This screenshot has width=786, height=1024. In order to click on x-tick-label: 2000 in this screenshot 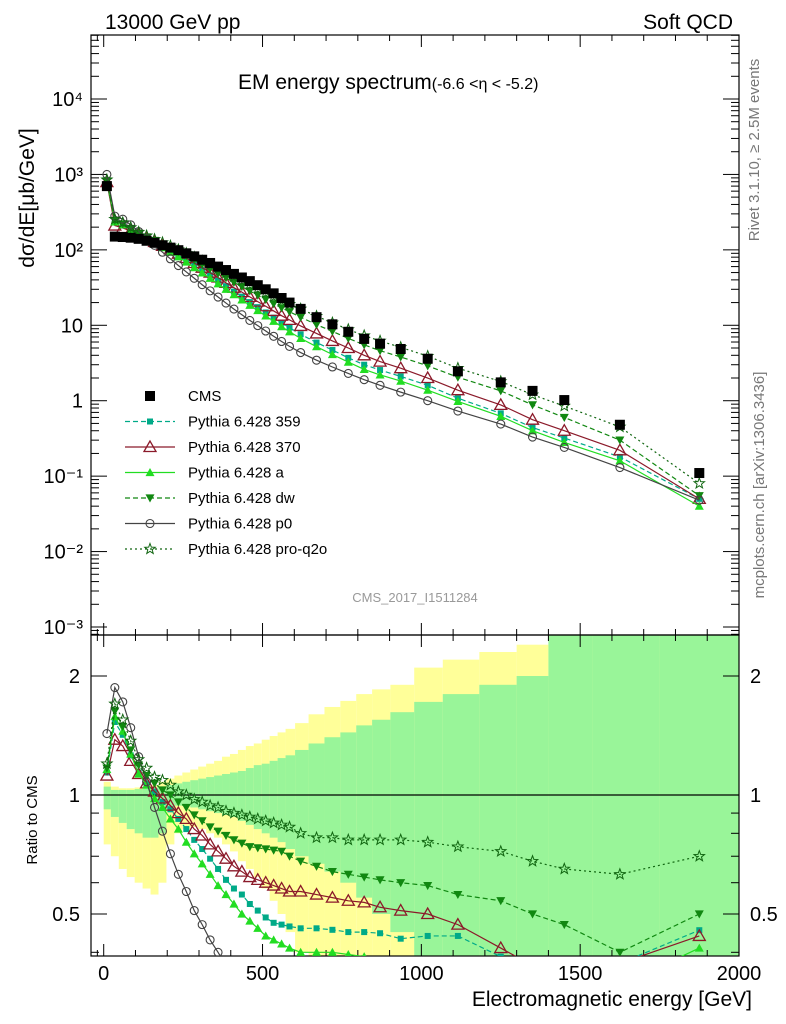, I will do `click(739, 974)`.